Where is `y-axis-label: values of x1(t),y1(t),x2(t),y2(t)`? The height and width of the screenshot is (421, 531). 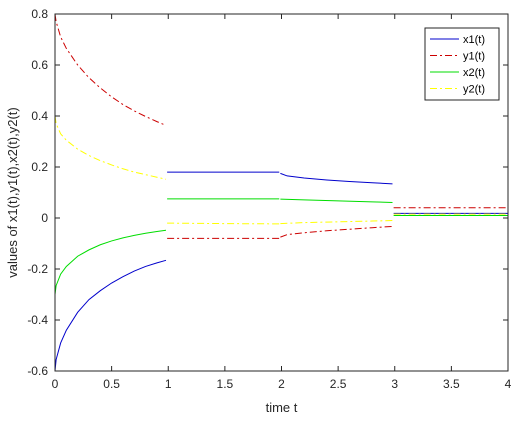 y-axis-label: values of x1(t),y1(t),x2(t),y2(t) is located at coordinates (12, 192).